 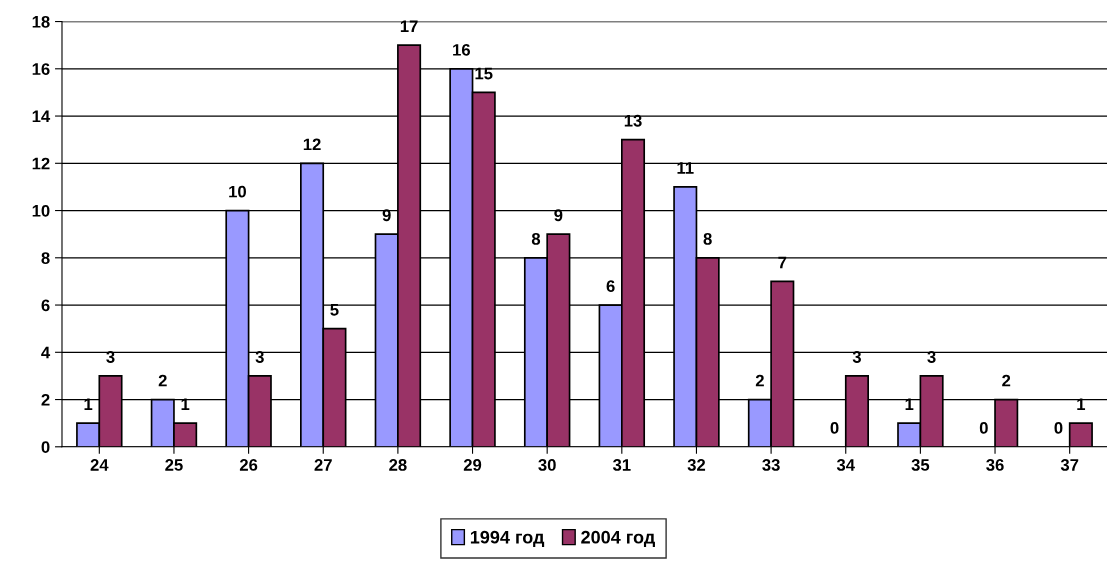 I want to click on data-label: 10, so click(x=237, y=191).